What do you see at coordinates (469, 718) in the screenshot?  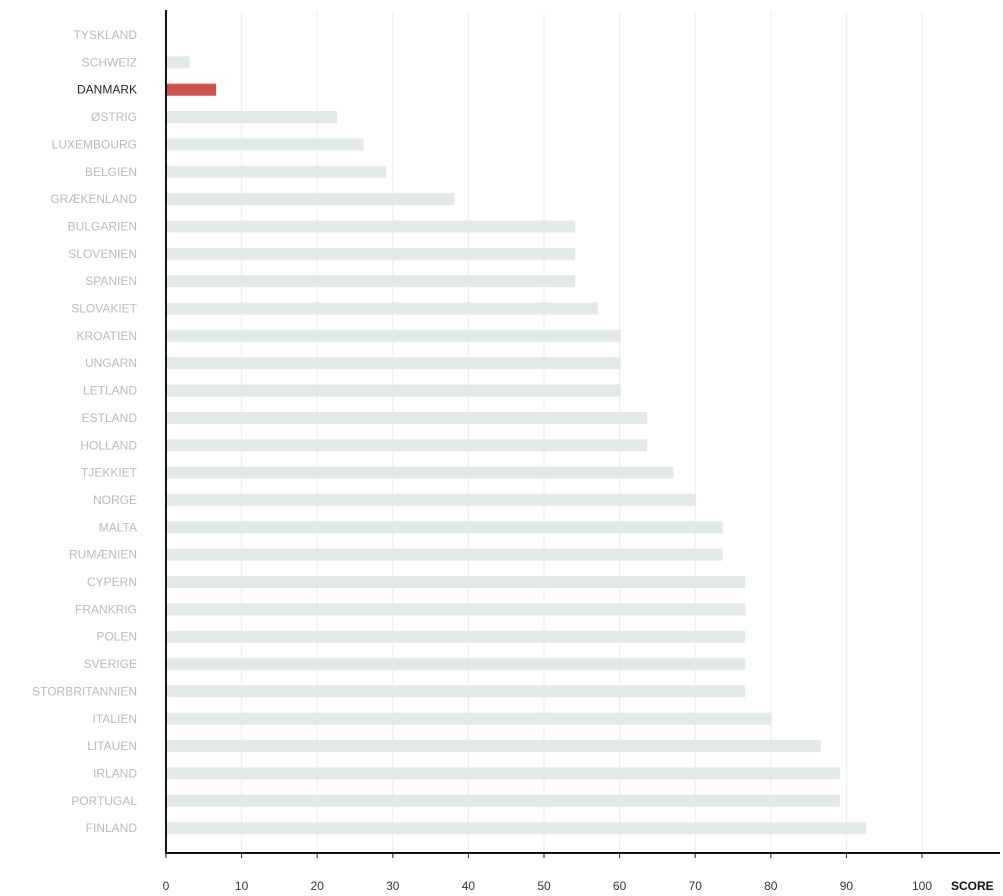 I see `bar-italien` at bounding box center [469, 718].